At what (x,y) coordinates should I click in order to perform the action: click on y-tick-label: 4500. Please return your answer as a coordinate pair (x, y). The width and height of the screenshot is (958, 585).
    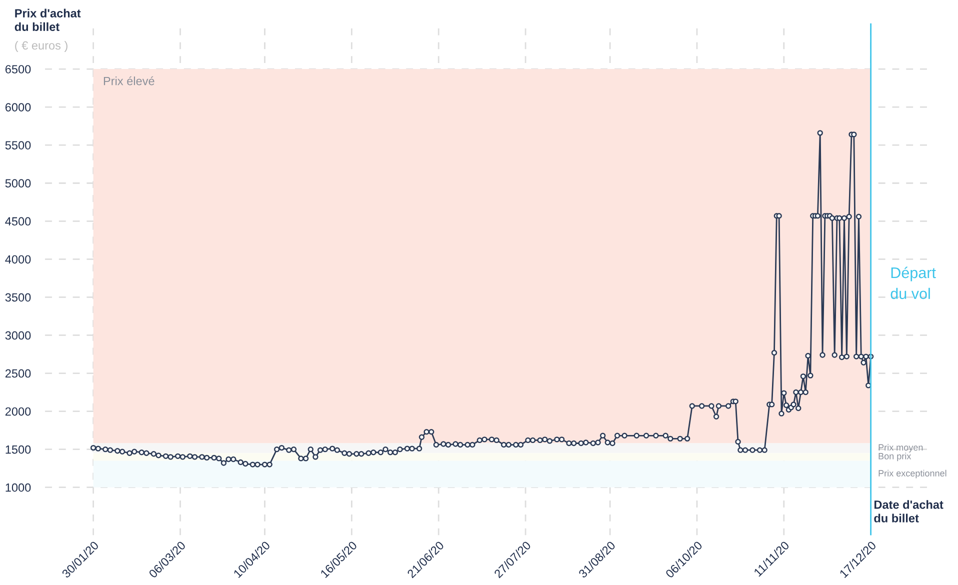
    Looking at the image, I should click on (18, 221).